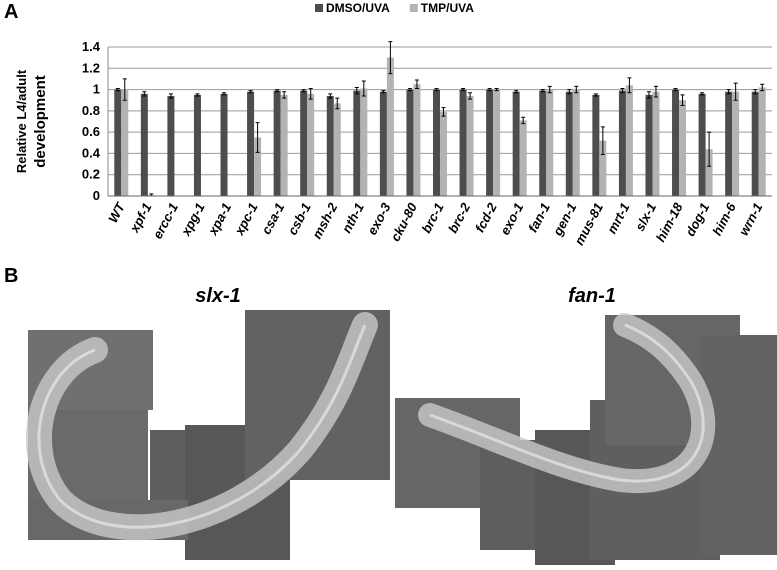 The image size is (777, 570). Describe the element at coordinates (697, 219) in the screenshot. I see `x-tick-label: dog-1` at that location.